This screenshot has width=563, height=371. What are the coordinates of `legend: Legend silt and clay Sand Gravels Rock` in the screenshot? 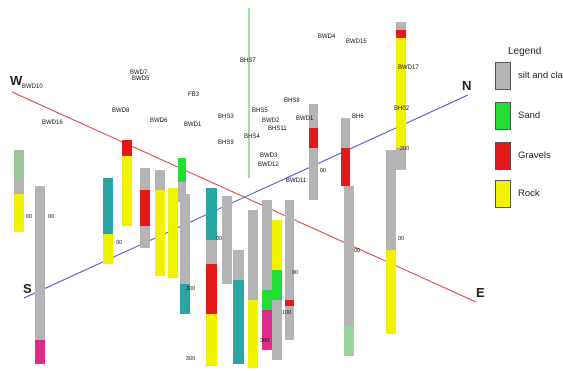 It's located at (527, 129).